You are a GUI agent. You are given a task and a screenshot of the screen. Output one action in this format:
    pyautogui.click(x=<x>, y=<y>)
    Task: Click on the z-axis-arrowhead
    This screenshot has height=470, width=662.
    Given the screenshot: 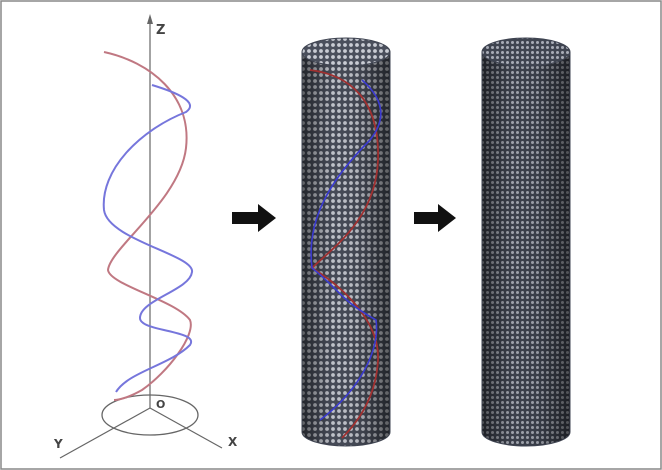 What is the action you would take?
    pyautogui.click(x=150, y=19)
    